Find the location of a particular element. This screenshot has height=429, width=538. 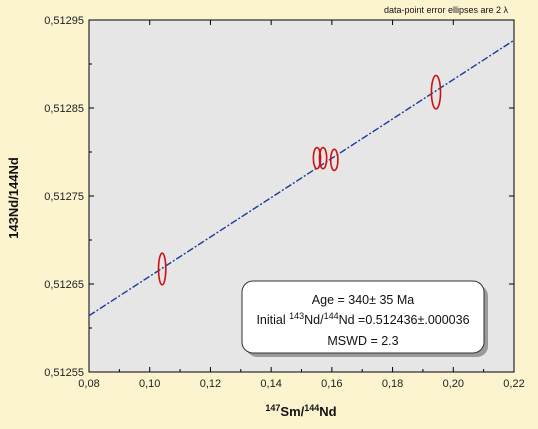

x-axis-title: 147Sm/144Nd is located at coordinates (300, 411).